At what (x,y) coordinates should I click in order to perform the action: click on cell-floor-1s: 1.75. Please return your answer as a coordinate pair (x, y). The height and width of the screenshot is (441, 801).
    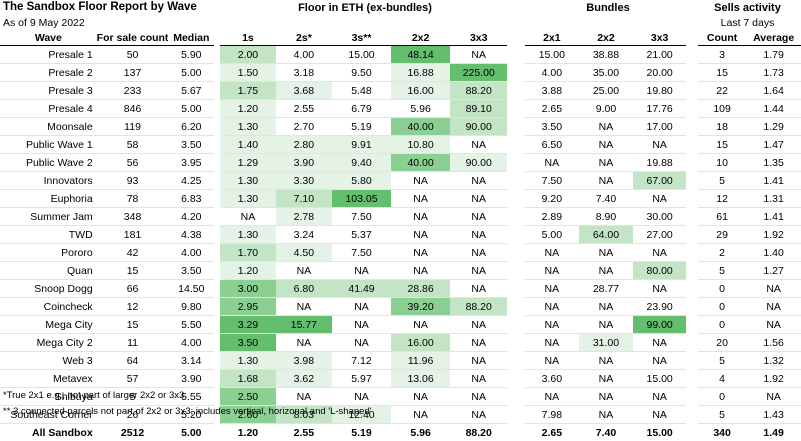
    Looking at the image, I should click on (248, 91).